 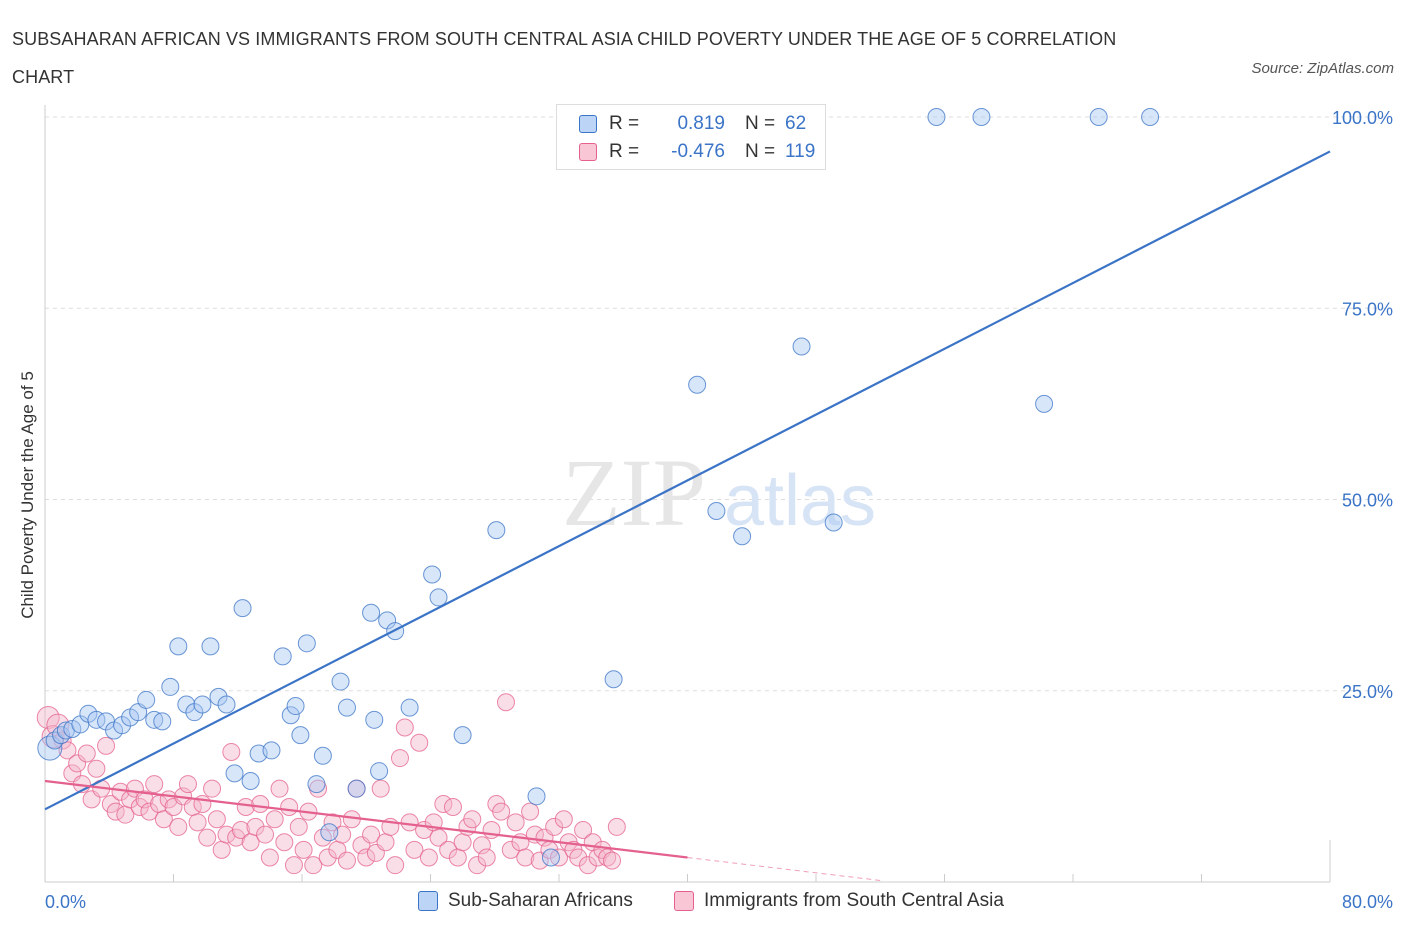 What do you see at coordinates (331, 784) in the screenshot?
I see `series-immigrants-south-central-asia` at bounding box center [331, 784].